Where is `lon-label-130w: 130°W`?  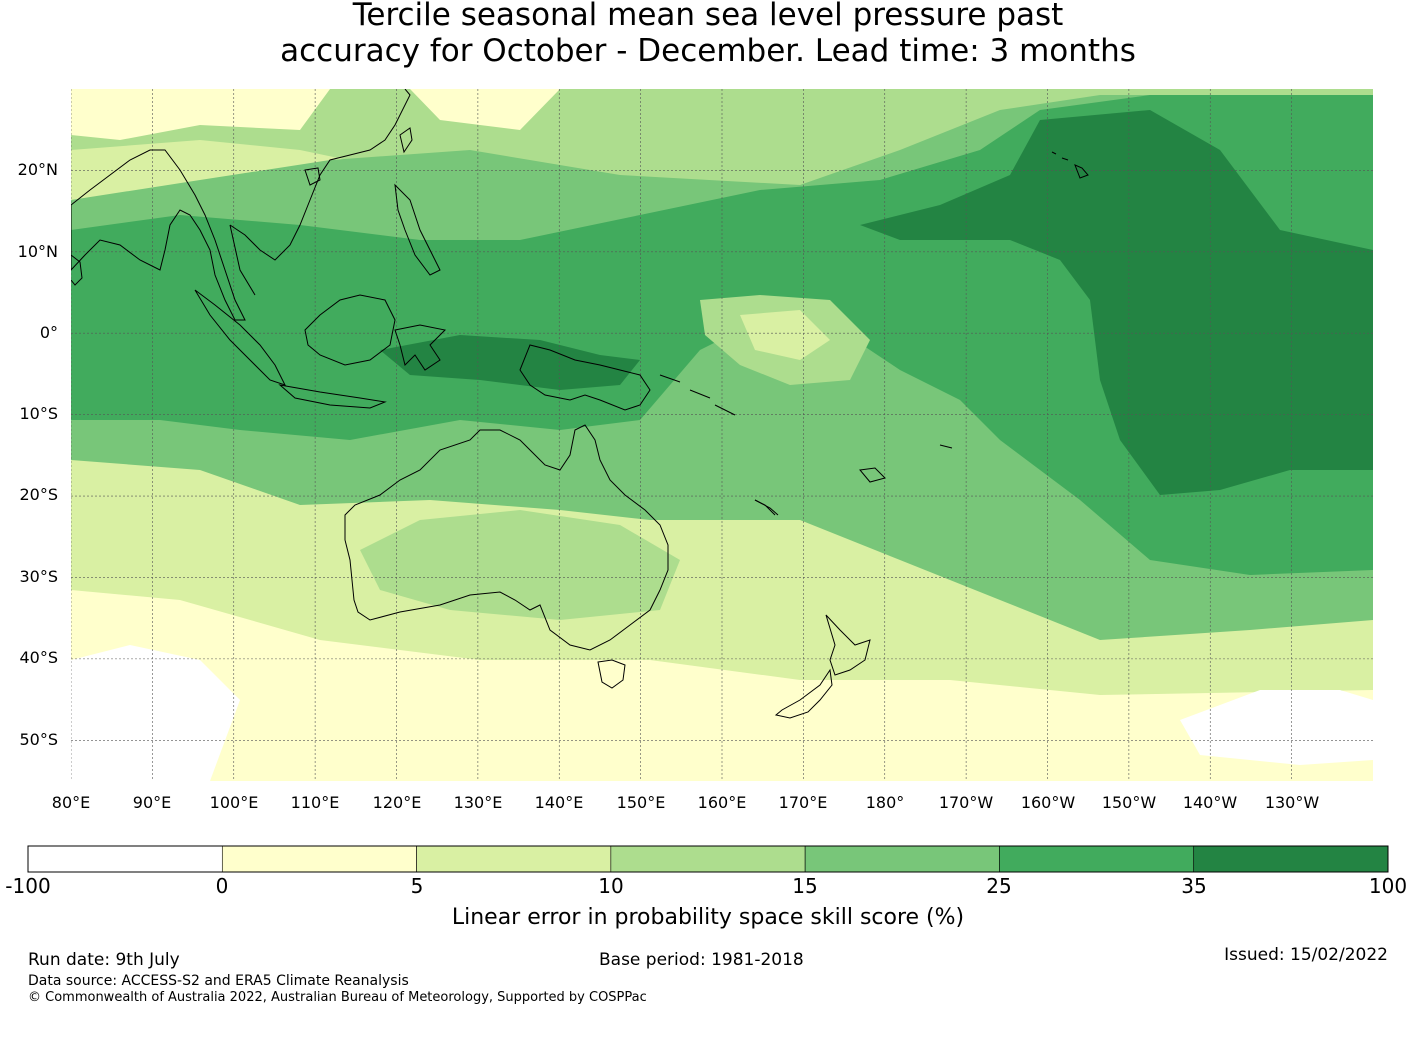 lon-label-130w: 130°W is located at coordinates (1292, 802).